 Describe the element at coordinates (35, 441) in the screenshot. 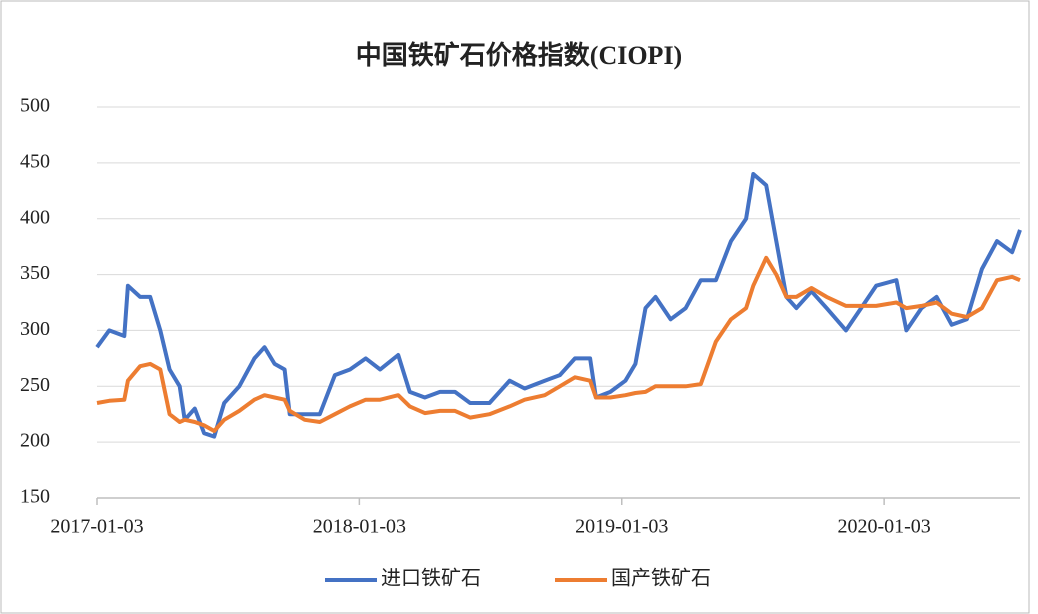

I see `y-tick-label: 200` at that location.